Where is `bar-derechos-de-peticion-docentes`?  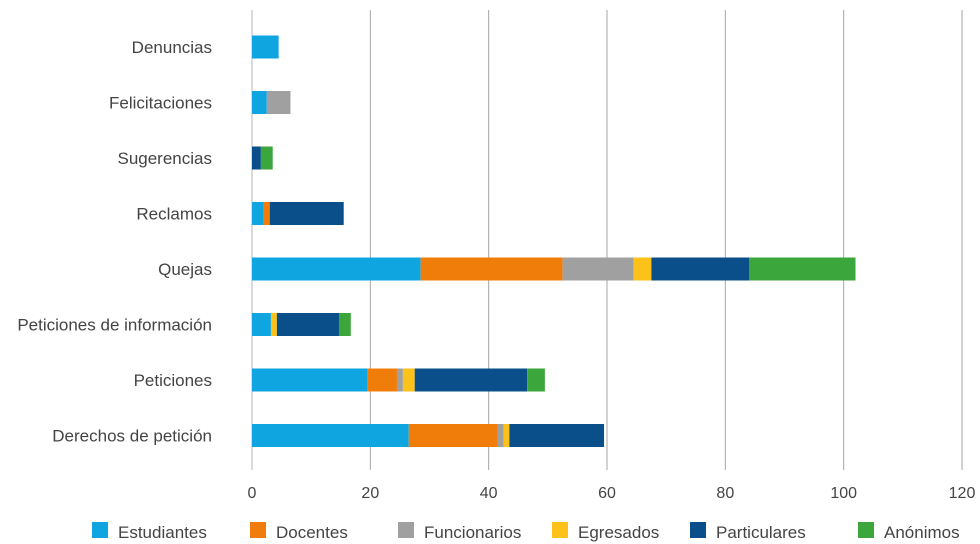
bar-derechos-de-peticion-docentes is located at coordinates (453, 435).